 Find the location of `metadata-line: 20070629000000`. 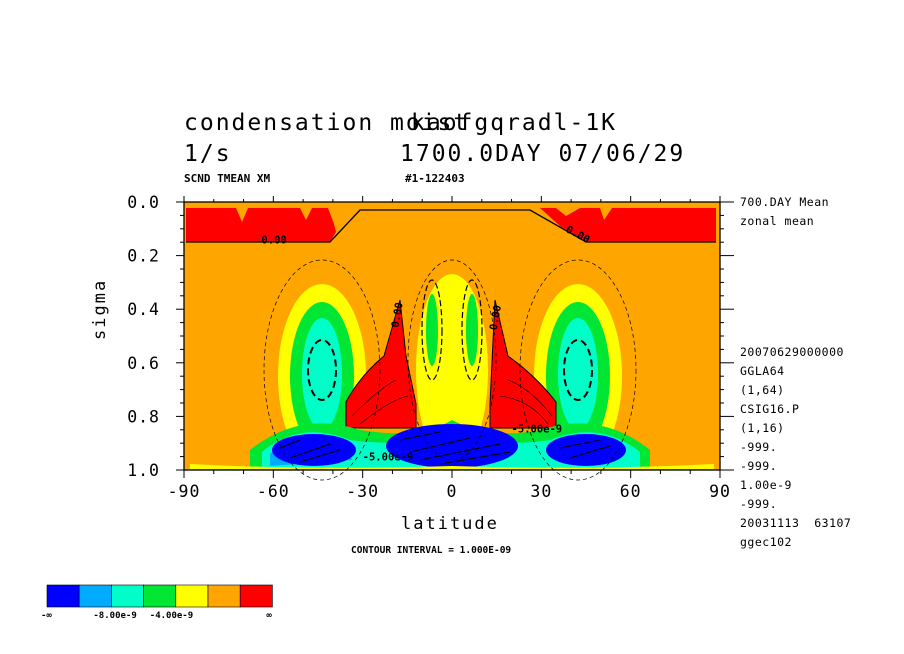

metadata-line: 20070629000000 is located at coordinates (792, 352).